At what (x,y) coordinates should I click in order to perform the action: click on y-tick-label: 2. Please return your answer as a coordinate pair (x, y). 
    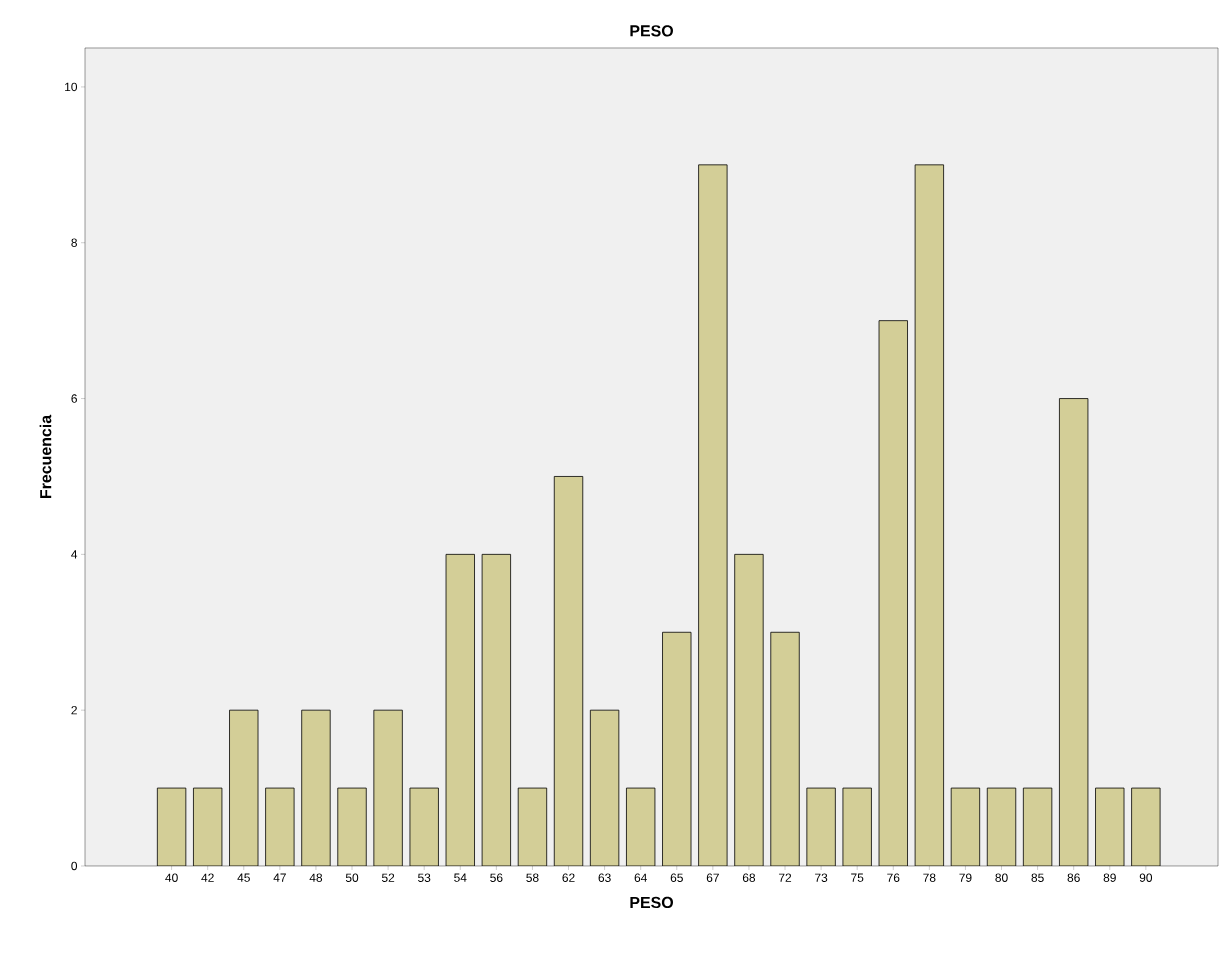
    Looking at the image, I should click on (74, 710).